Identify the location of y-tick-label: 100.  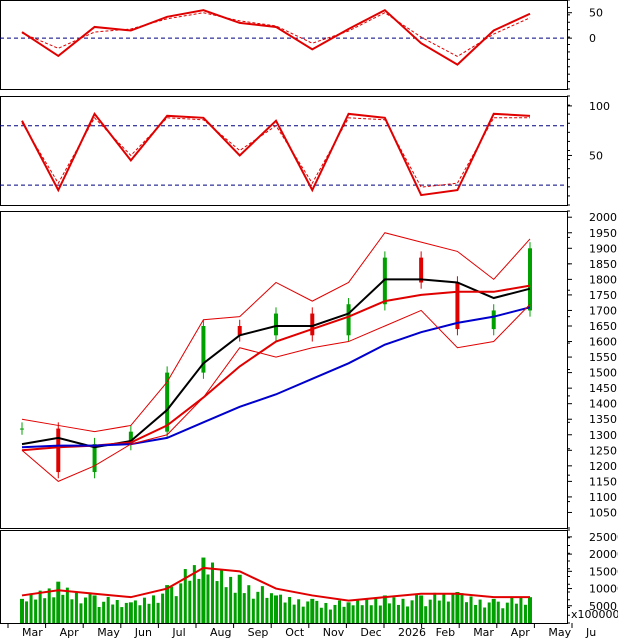
(599, 106).